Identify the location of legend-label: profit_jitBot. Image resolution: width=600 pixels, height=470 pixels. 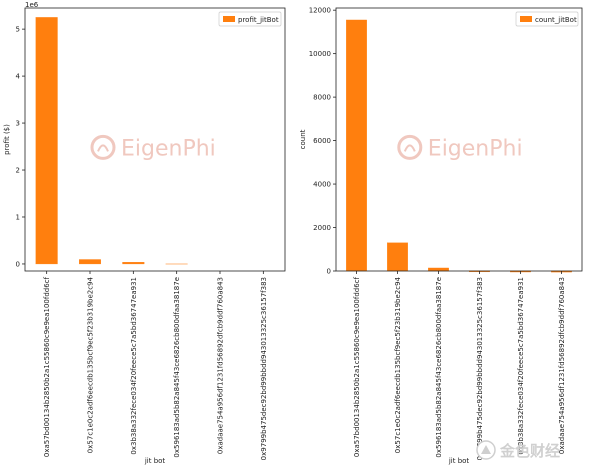
(258, 20).